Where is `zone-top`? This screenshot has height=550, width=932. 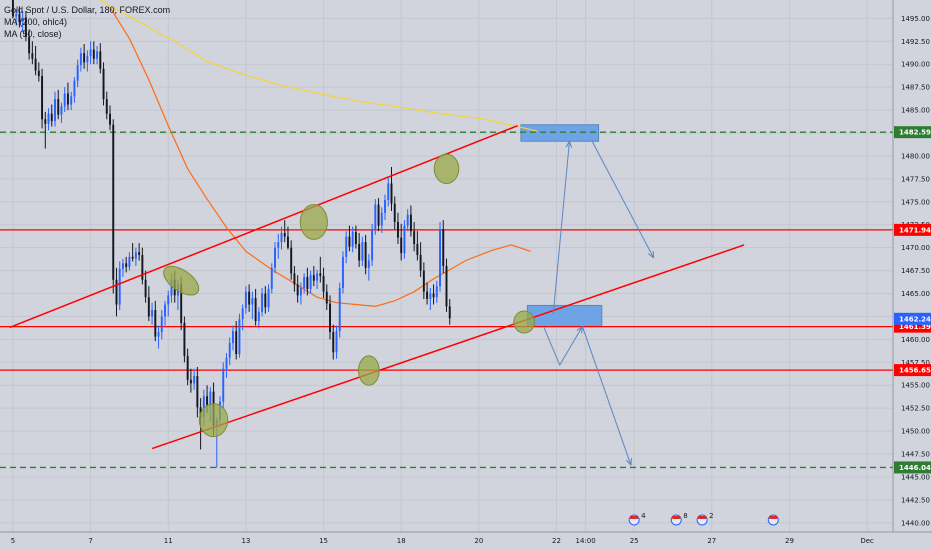
zone-top is located at coordinates (560, 133).